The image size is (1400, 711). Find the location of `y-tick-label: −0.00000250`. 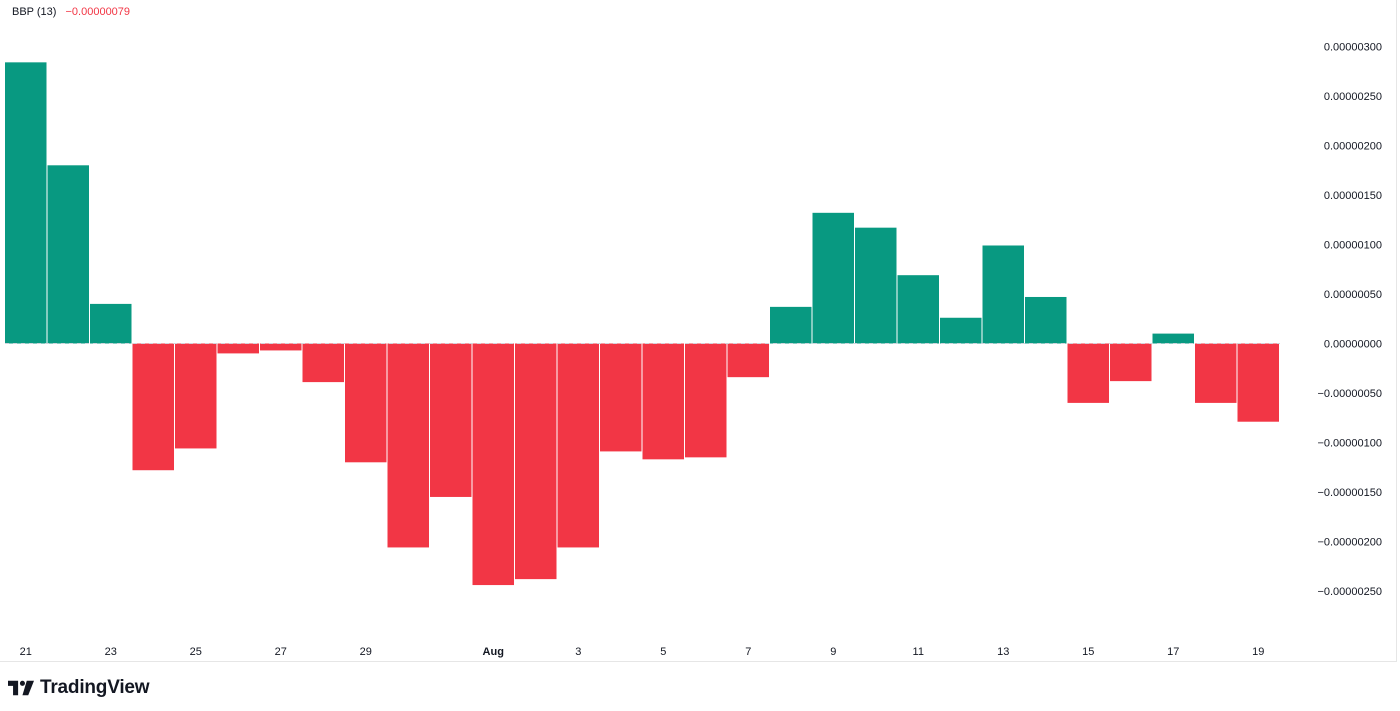

y-tick-label: −0.00000250 is located at coordinates (1349, 592).